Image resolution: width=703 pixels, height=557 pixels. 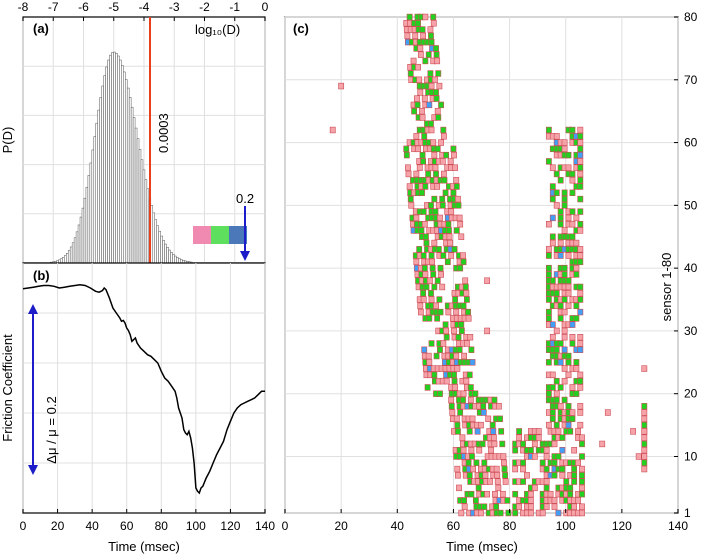 I want to click on panel-a-tick-label: -2, so click(x=204, y=7).